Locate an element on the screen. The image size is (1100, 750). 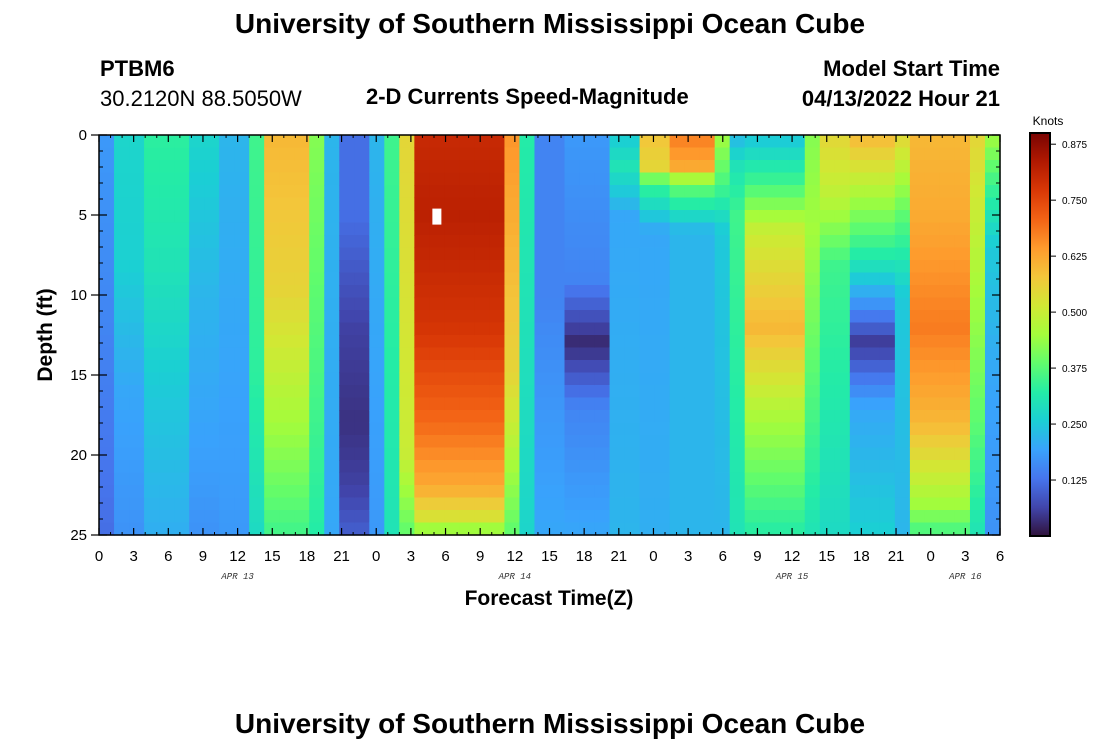
x-tick-label: 12 is located at coordinates (237, 556).